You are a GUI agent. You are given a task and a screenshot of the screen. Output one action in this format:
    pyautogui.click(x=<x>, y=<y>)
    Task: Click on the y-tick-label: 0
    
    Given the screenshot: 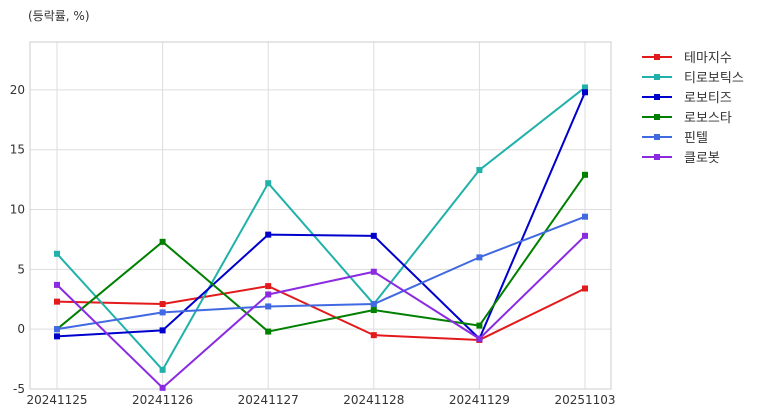 What is the action you would take?
    pyautogui.click(x=21, y=329)
    